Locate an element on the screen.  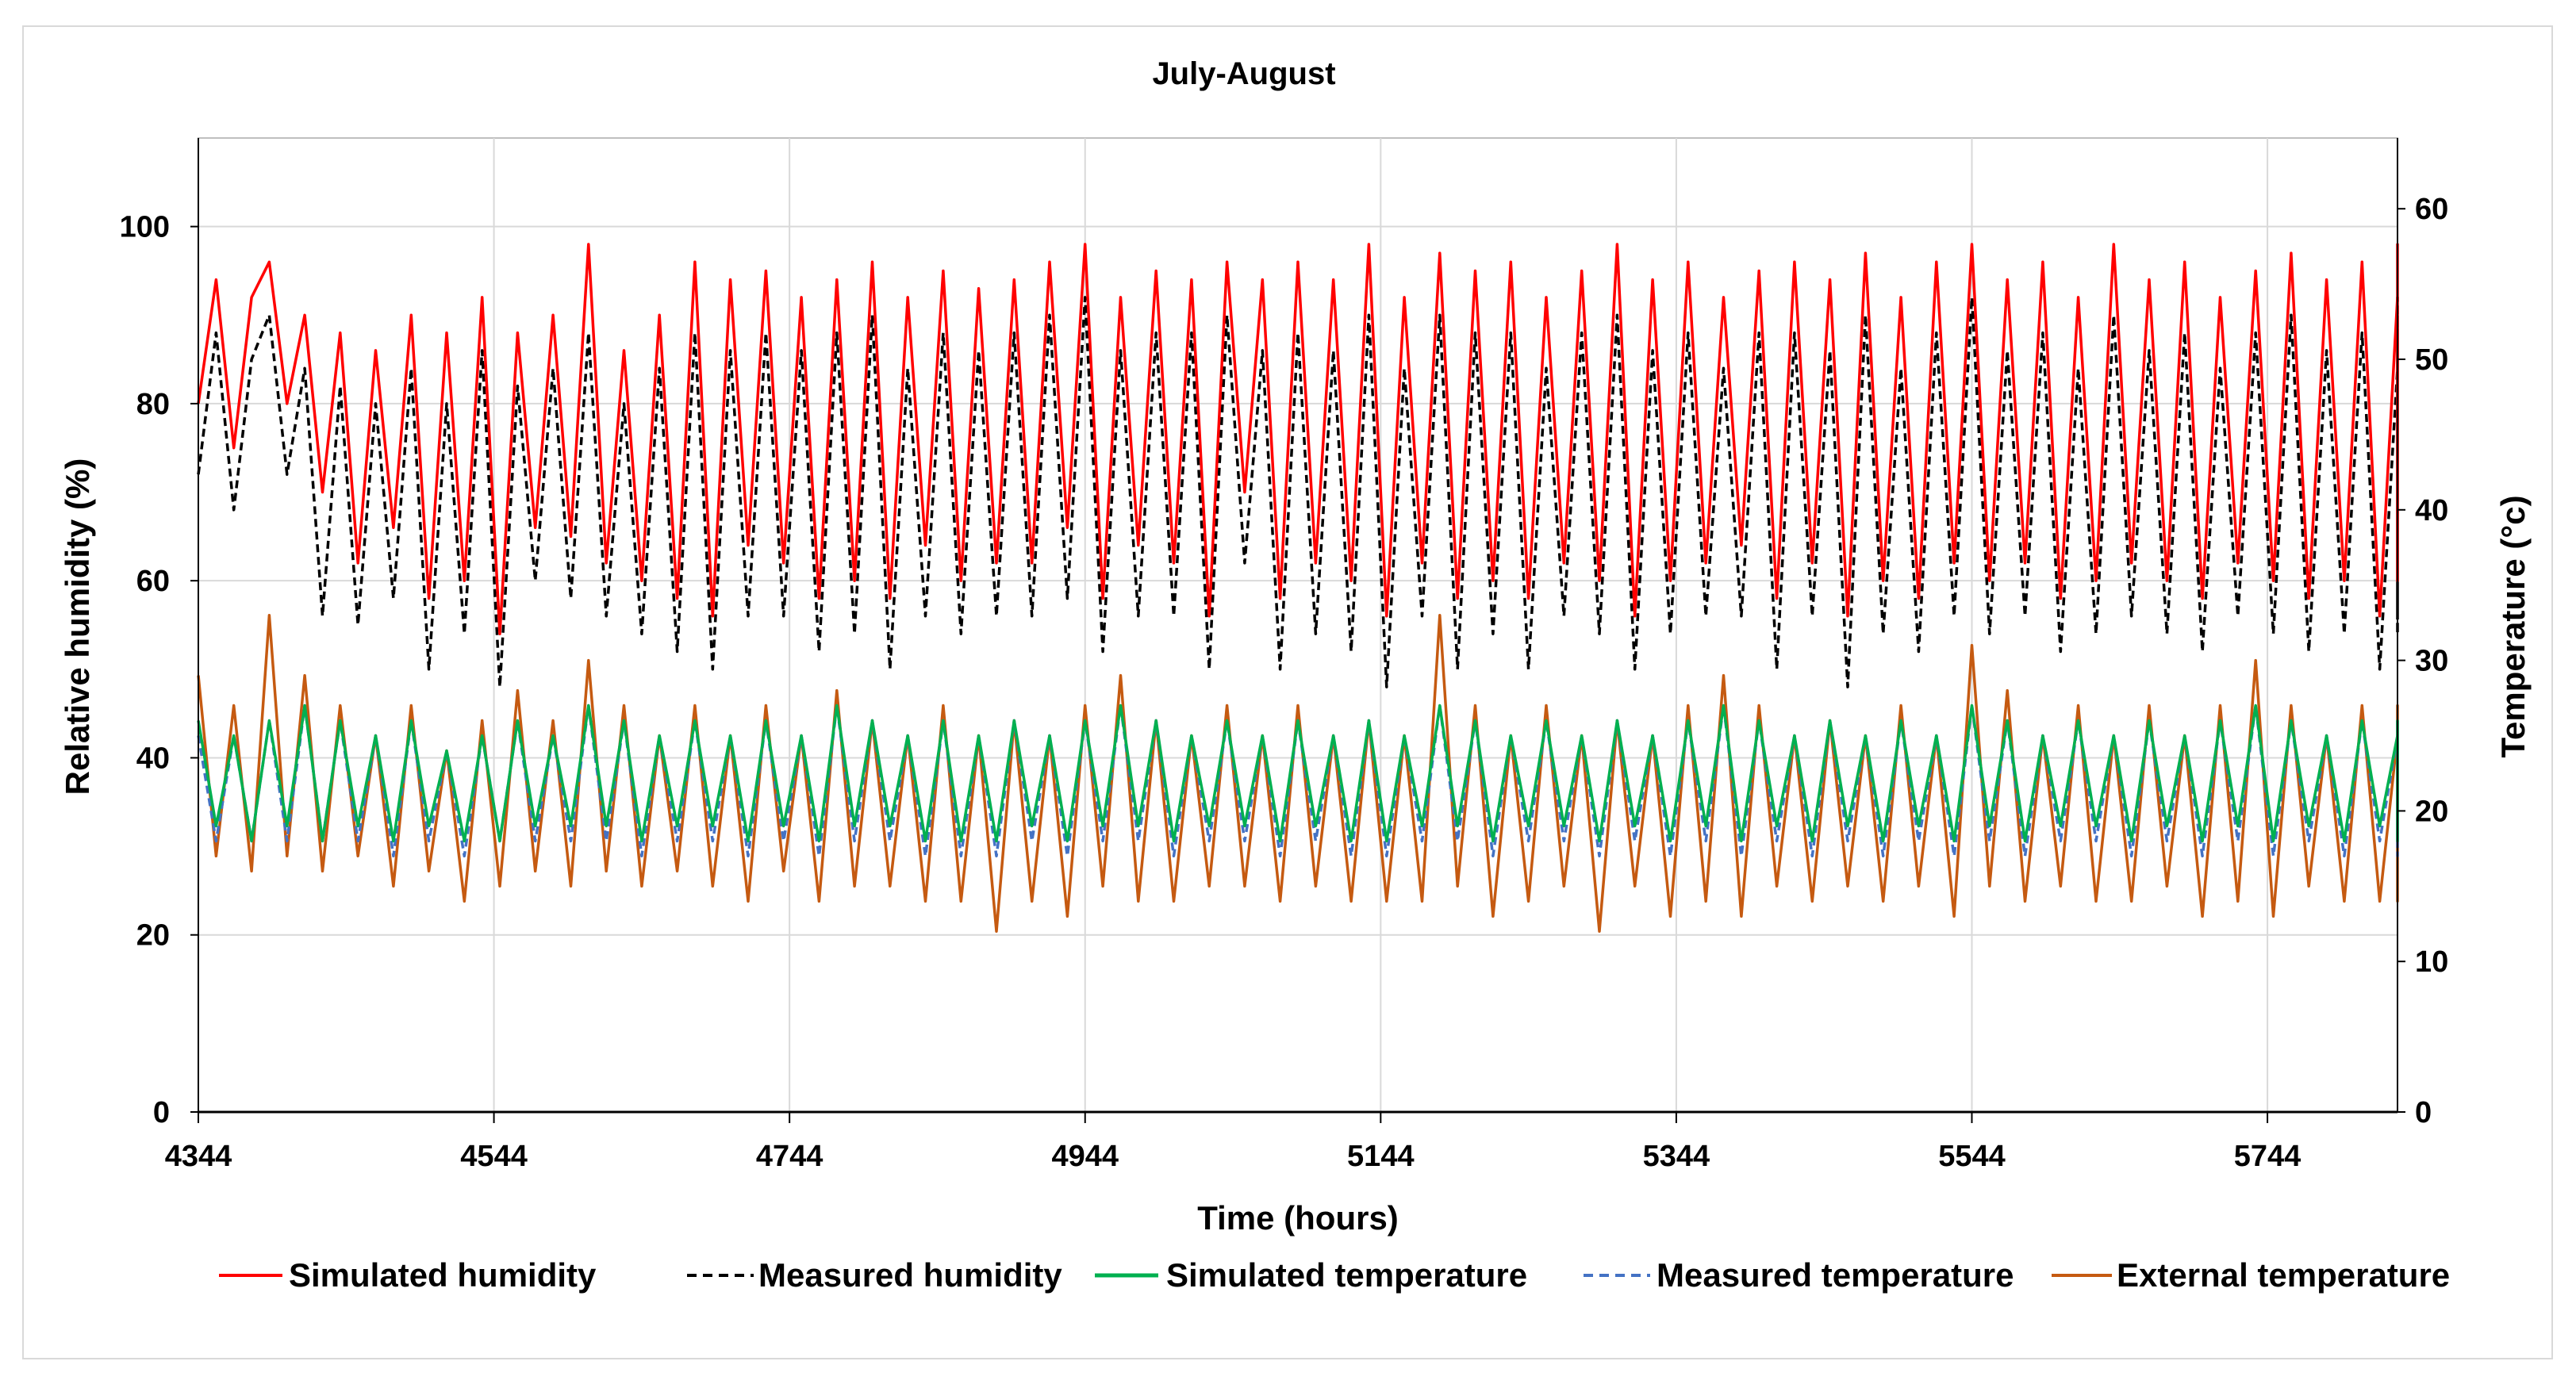
x-tick-label: 5144 is located at coordinates (1381, 1156).